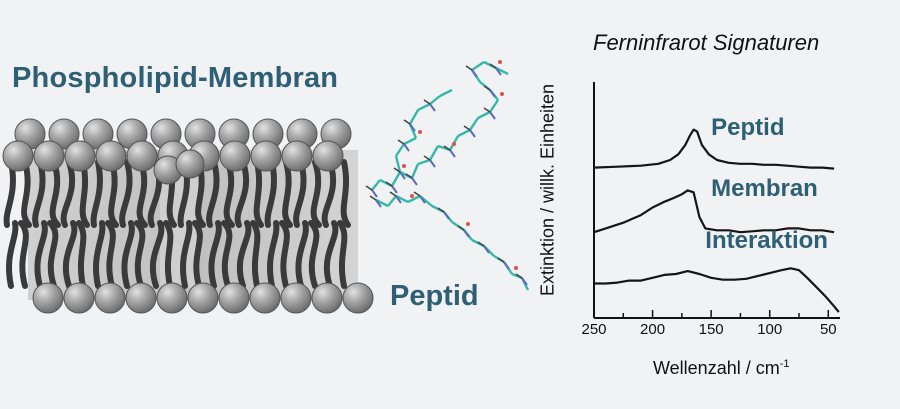 The height and width of the screenshot is (409, 900). Describe the element at coordinates (594, 329) in the screenshot. I see `x-tick-label: 250` at that location.